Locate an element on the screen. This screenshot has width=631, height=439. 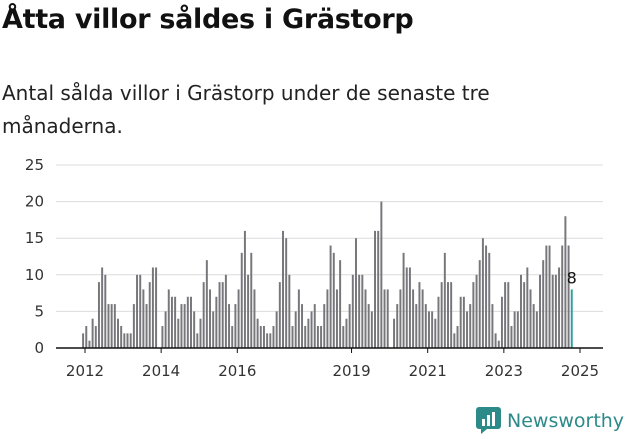
y-axis-tick-labels: 0 5 10 15 20 25 is located at coordinates (34, 256).